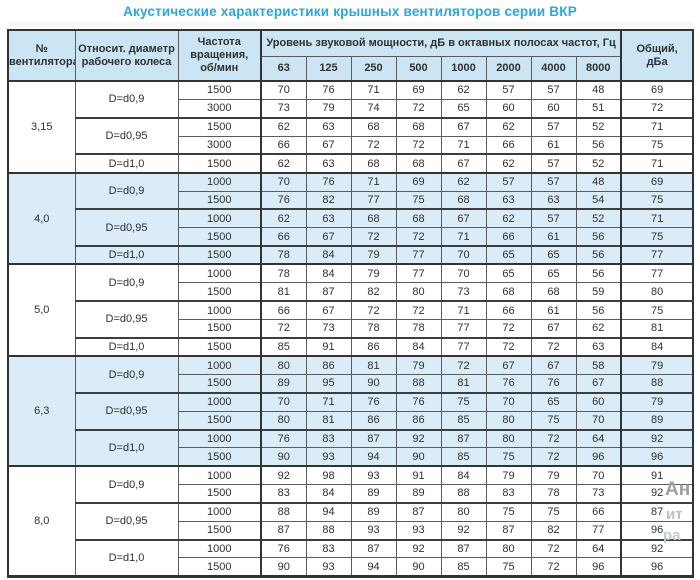 The width and height of the screenshot is (700, 580). I want to click on diameter-cell: D=d0,9, so click(126, 374).